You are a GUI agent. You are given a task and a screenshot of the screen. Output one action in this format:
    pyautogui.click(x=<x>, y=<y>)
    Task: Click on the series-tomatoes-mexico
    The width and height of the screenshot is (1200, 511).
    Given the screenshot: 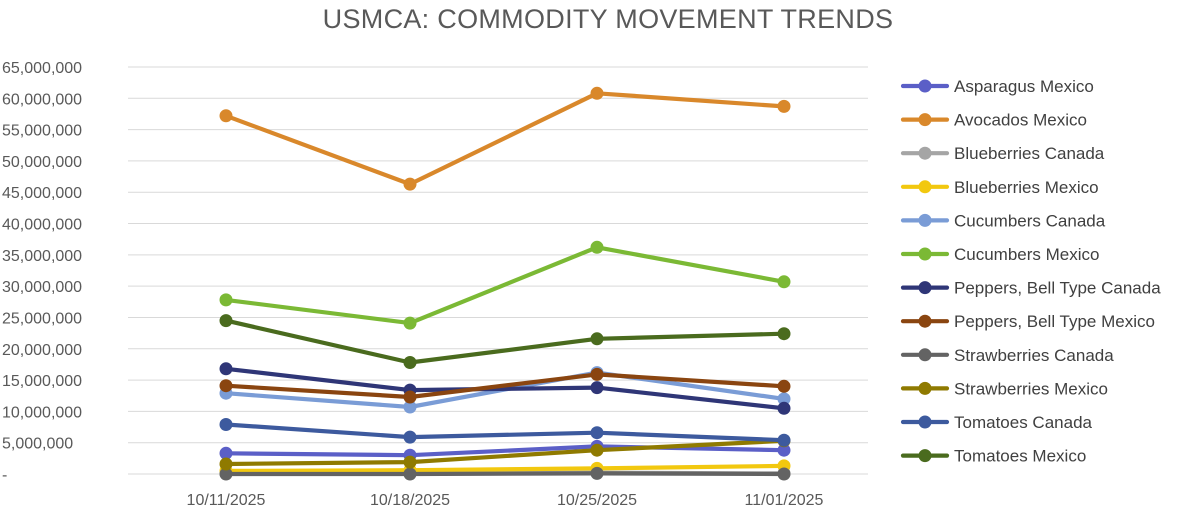 What is the action you would take?
    pyautogui.click(x=505, y=341)
    